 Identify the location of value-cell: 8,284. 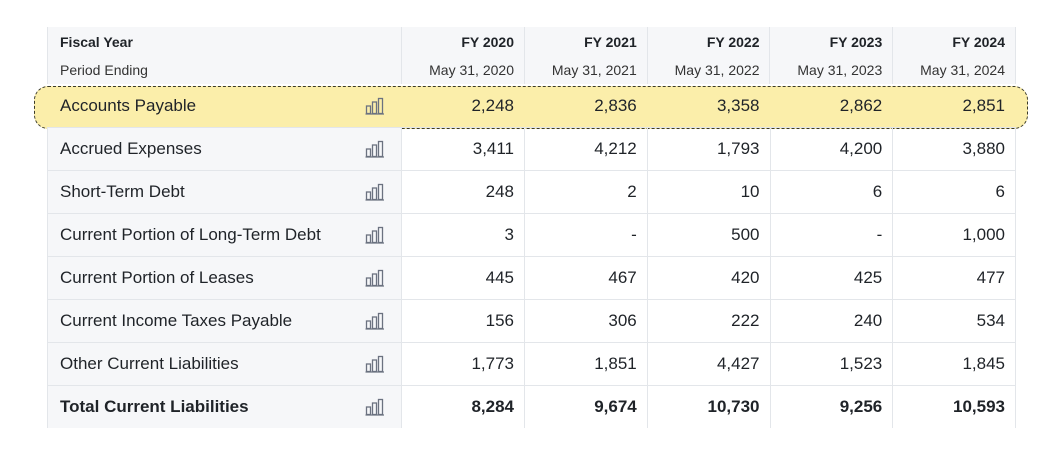
(464, 407).